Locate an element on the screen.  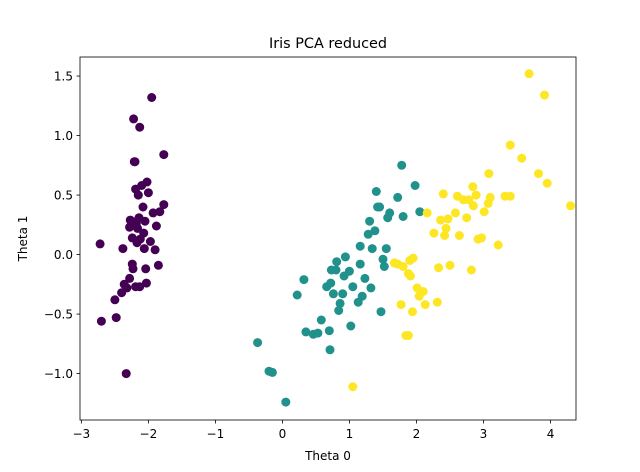
x-tick-label: 4 is located at coordinates (551, 434).